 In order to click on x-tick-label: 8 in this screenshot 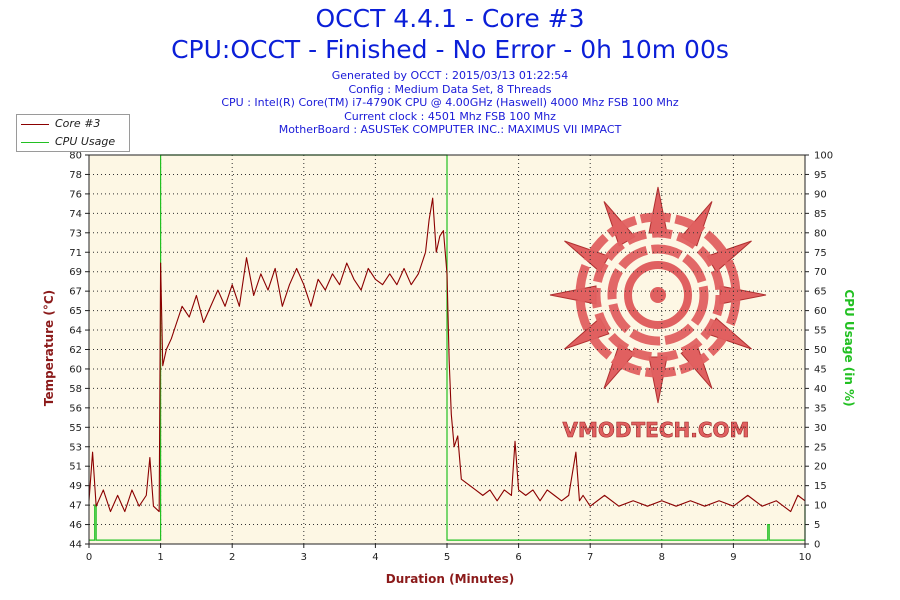, I will do `click(662, 557)`.